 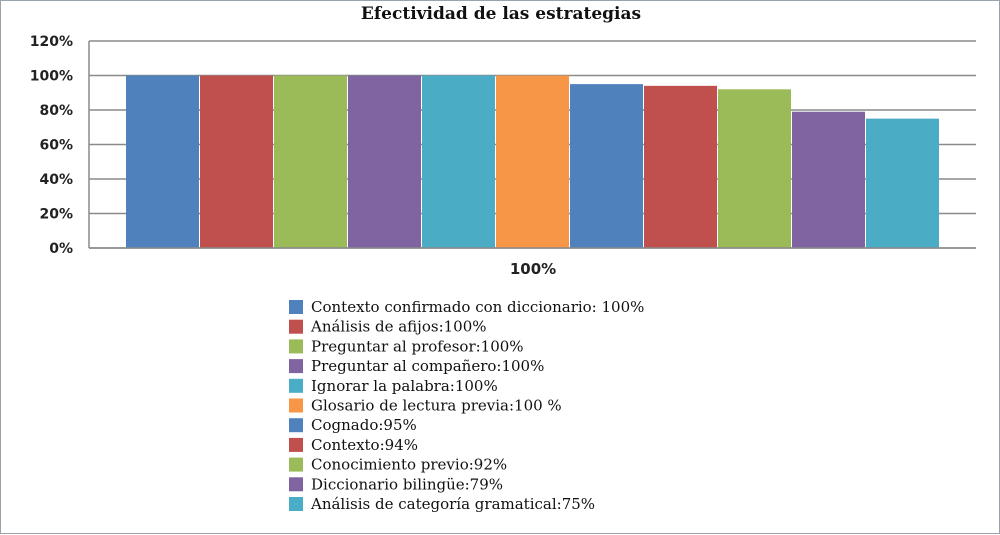 What do you see at coordinates (436, 406) in the screenshot?
I see `legend-label: Glosario de lectura previa:100 %` at bounding box center [436, 406].